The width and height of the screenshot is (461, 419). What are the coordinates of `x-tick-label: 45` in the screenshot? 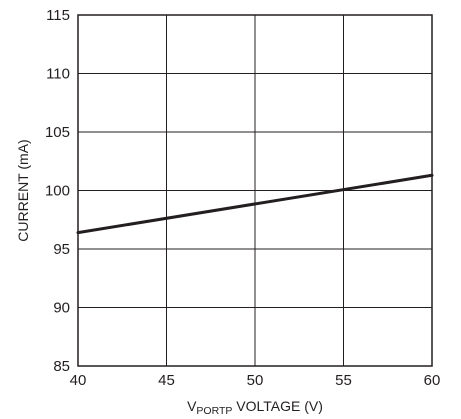 It's located at (166, 380).